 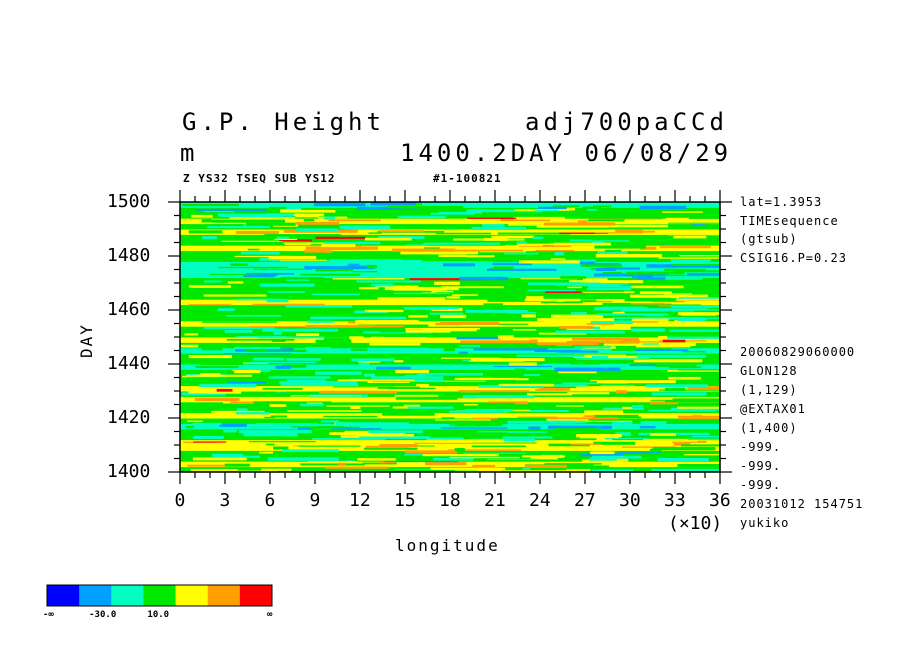 What do you see at coordinates (789, 220) in the screenshot?
I see `side-info-line: TIMEsequence` at bounding box center [789, 220].